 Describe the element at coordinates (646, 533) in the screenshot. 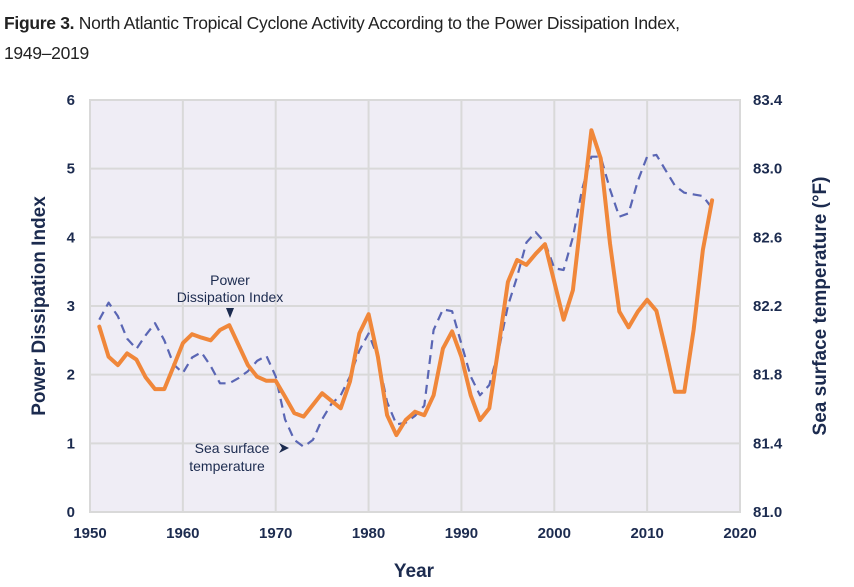

I see `x-tick-label: 2010` at that location.